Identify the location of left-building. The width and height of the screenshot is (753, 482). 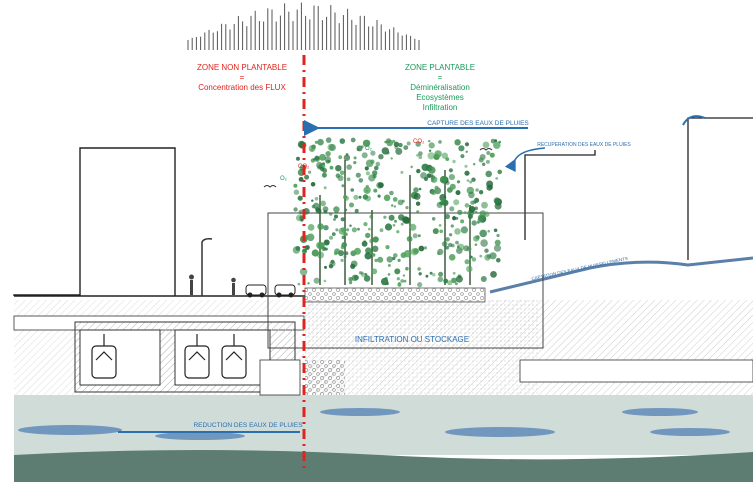
(94, 221).